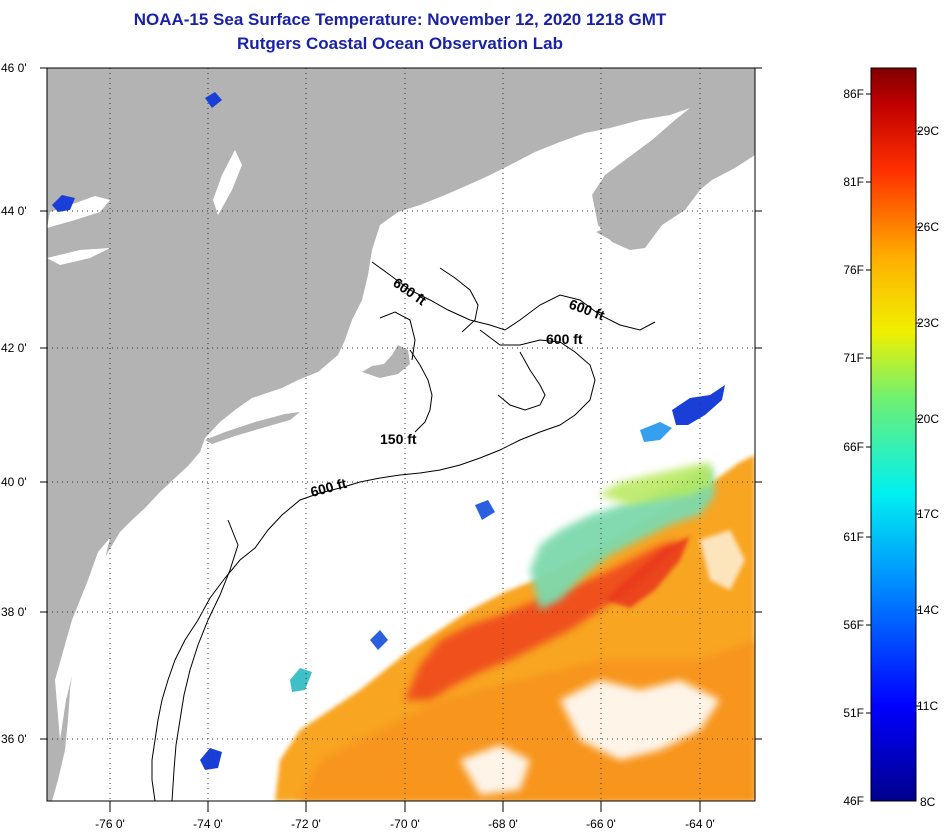  What do you see at coordinates (853, 270) in the screenshot?
I see `fahrenheit-label: 76F` at bounding box center [853, 270].